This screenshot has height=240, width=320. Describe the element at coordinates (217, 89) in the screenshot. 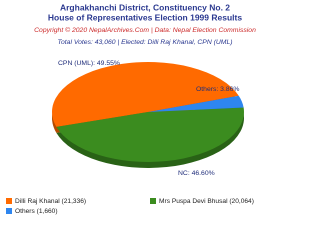

I see `slice-label: Others: 3.86%` at that location.